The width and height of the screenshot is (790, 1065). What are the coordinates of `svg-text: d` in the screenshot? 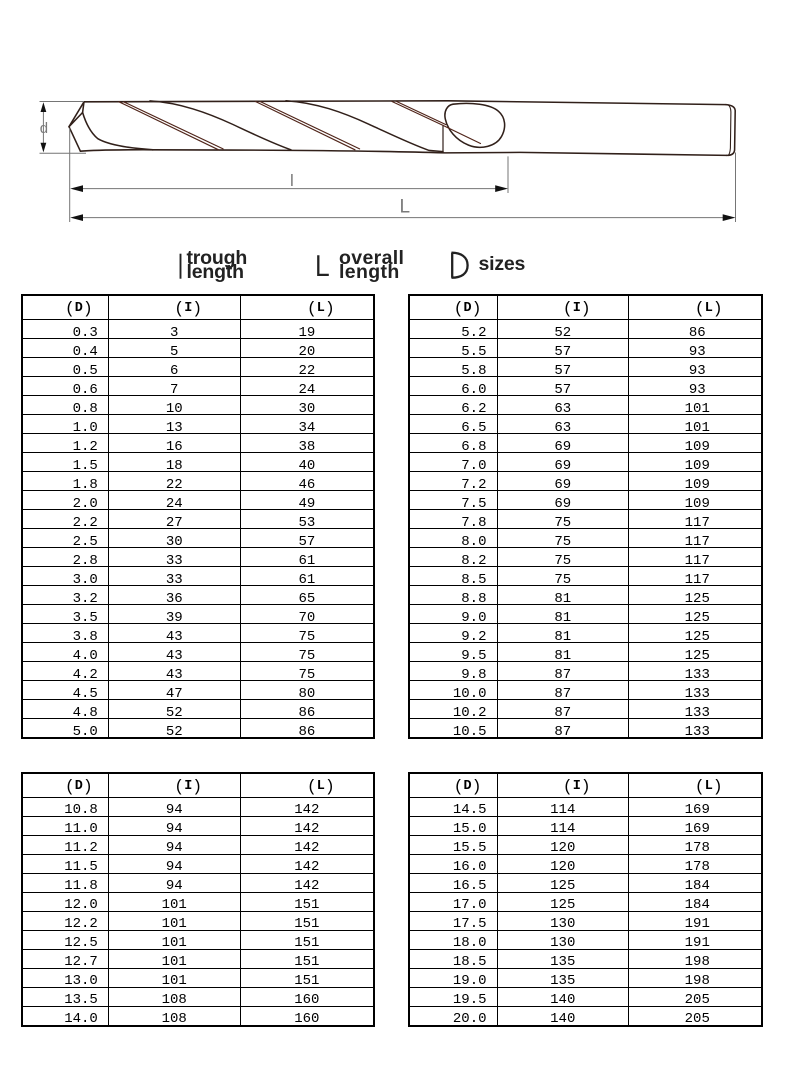 It's located at (44, 128).